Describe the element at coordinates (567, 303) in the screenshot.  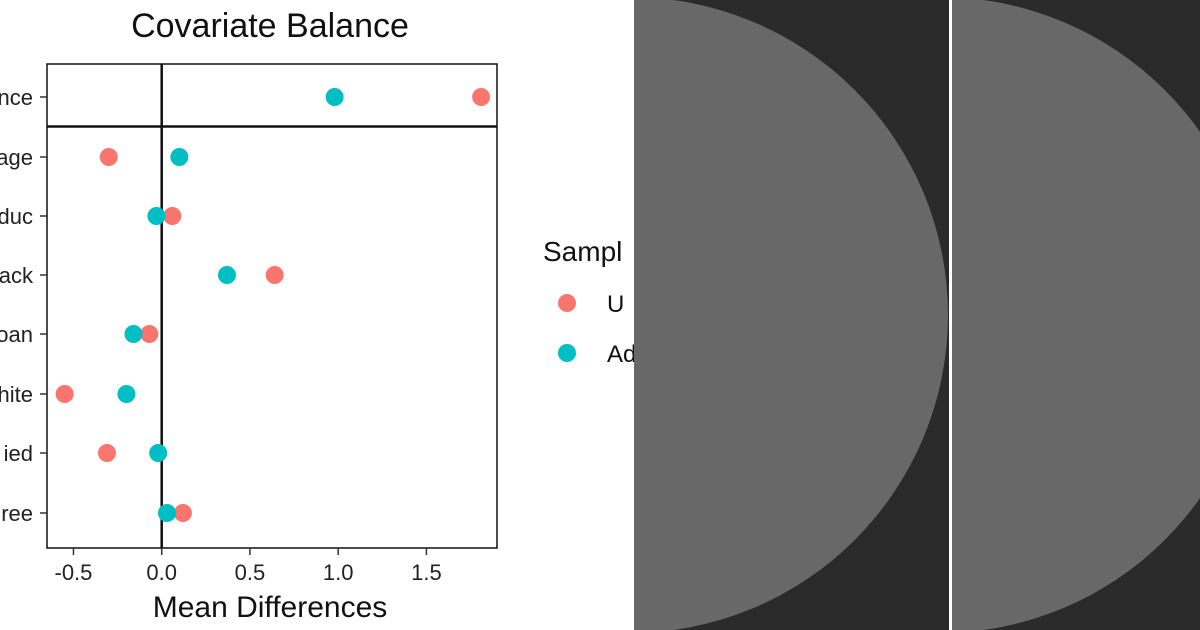
I see `legend-key-unadjusted` at that location.